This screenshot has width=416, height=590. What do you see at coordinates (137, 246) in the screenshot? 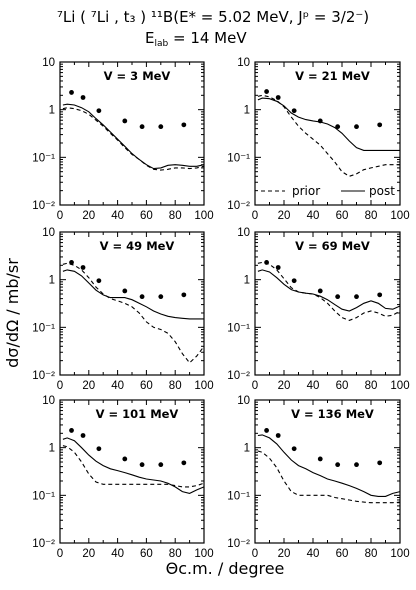
I see `panel-label: V = 49 MeV` at bounding box center [137, 246].